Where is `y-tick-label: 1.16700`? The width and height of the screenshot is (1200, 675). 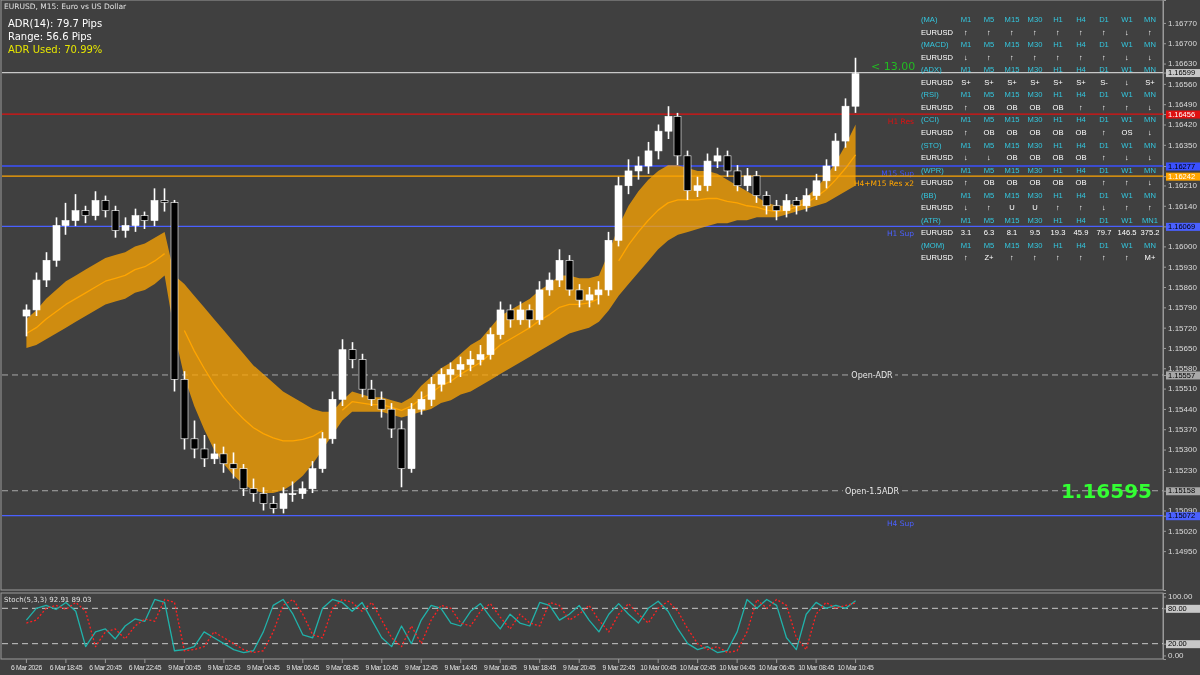 y-tick-label: 1.16700 is located at coordinates (1183, 44).